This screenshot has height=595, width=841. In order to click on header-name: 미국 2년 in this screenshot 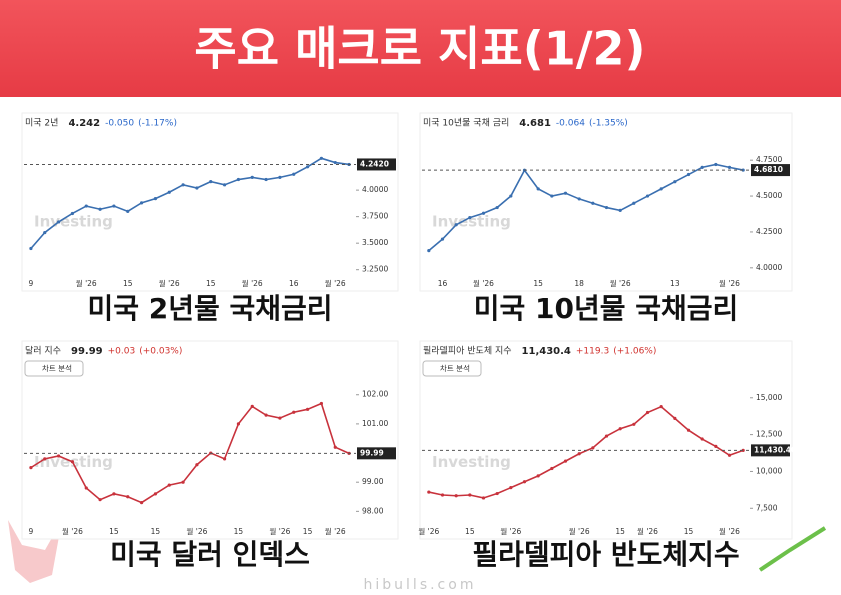, I will do `click(41, 123)`.